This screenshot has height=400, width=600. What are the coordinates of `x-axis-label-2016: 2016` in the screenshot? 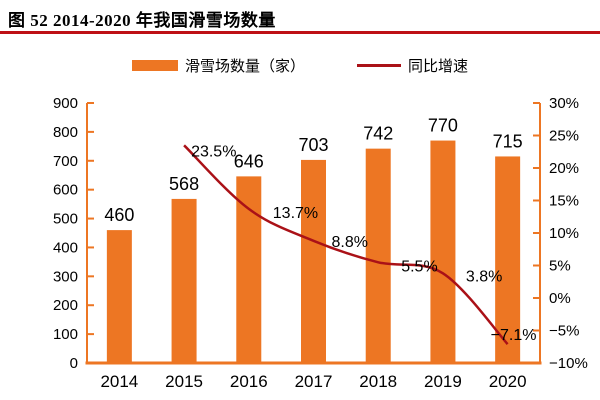 It's located at (249, 381).